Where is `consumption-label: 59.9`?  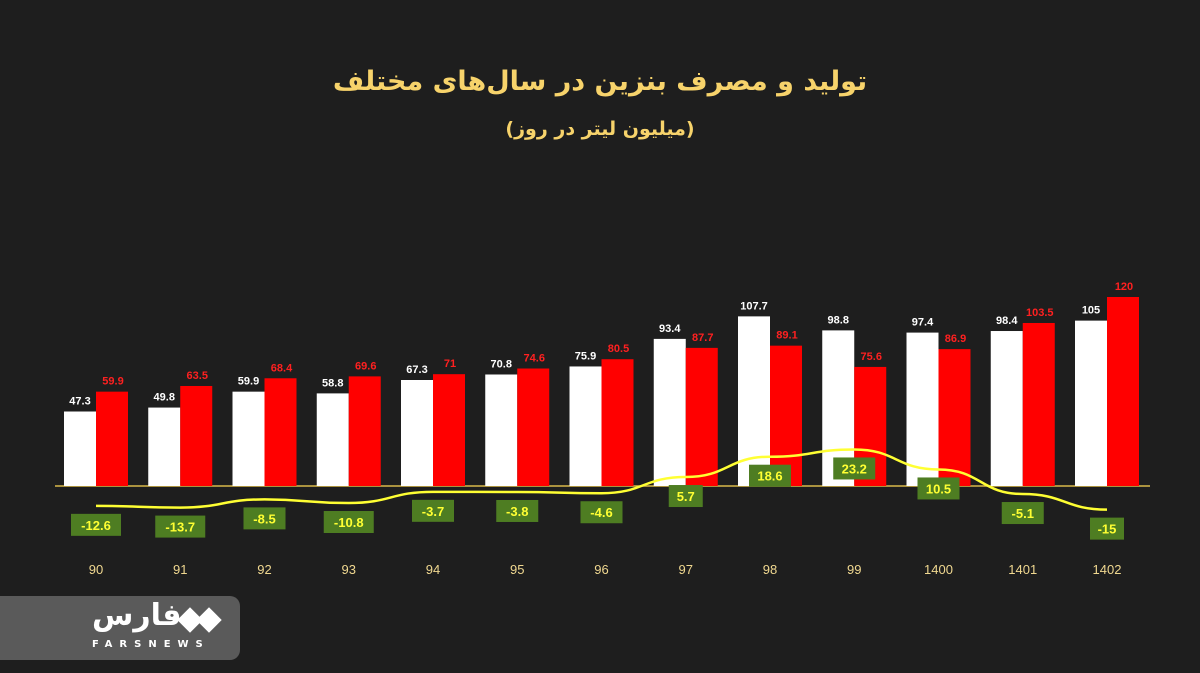 consumption-label: 59.9 is located at coordinates (112, 382).